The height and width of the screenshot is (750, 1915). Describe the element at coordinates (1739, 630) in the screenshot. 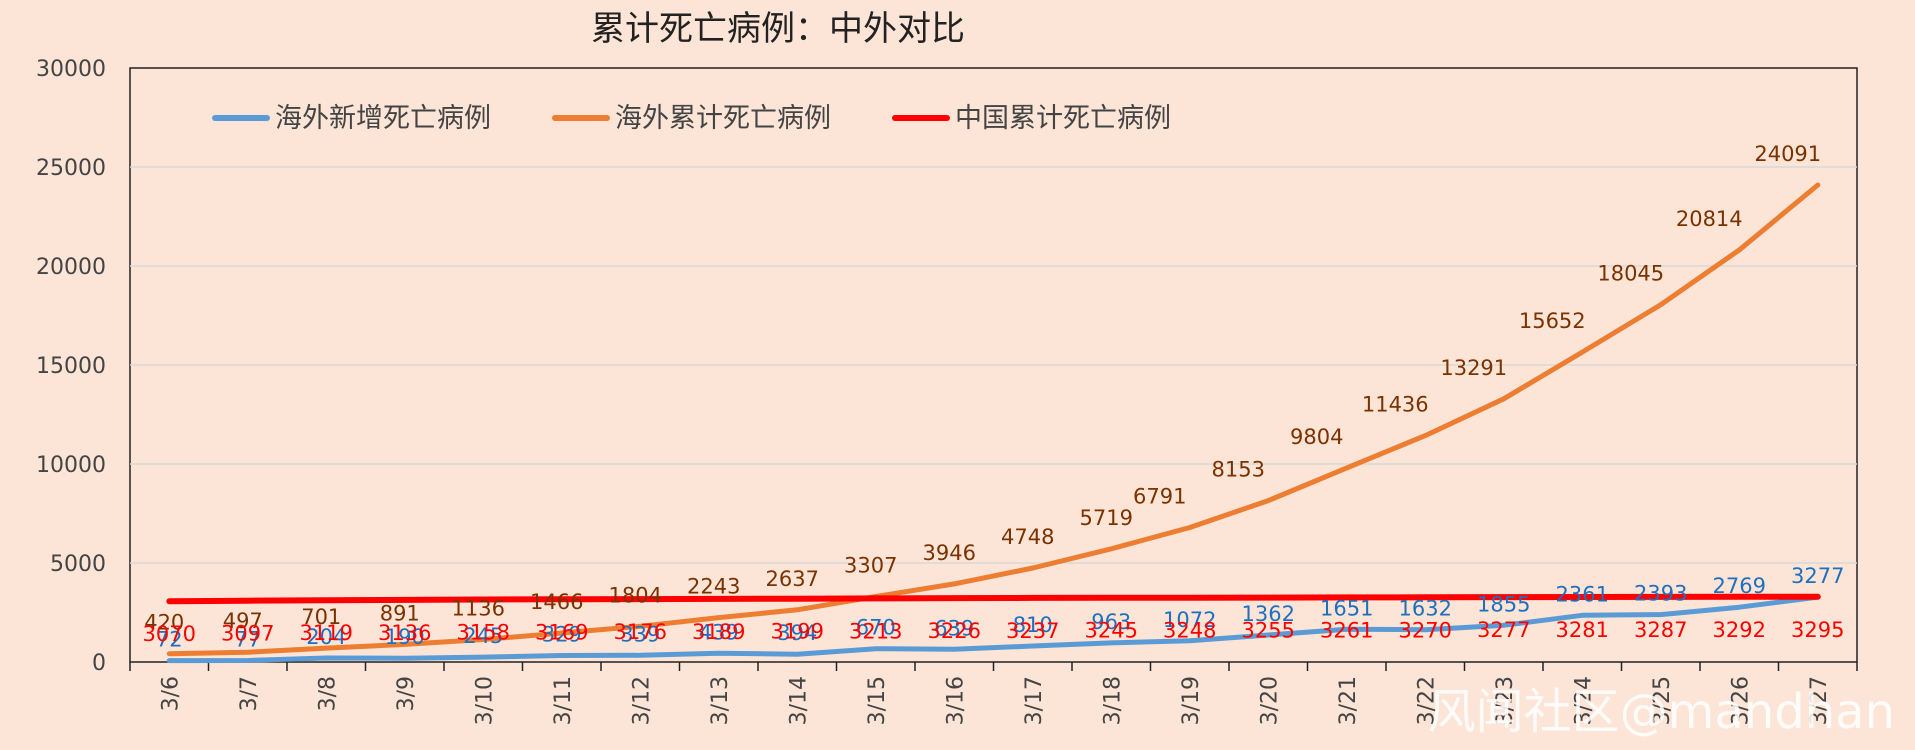

I see `data-label-series-3: 3292` at that location.